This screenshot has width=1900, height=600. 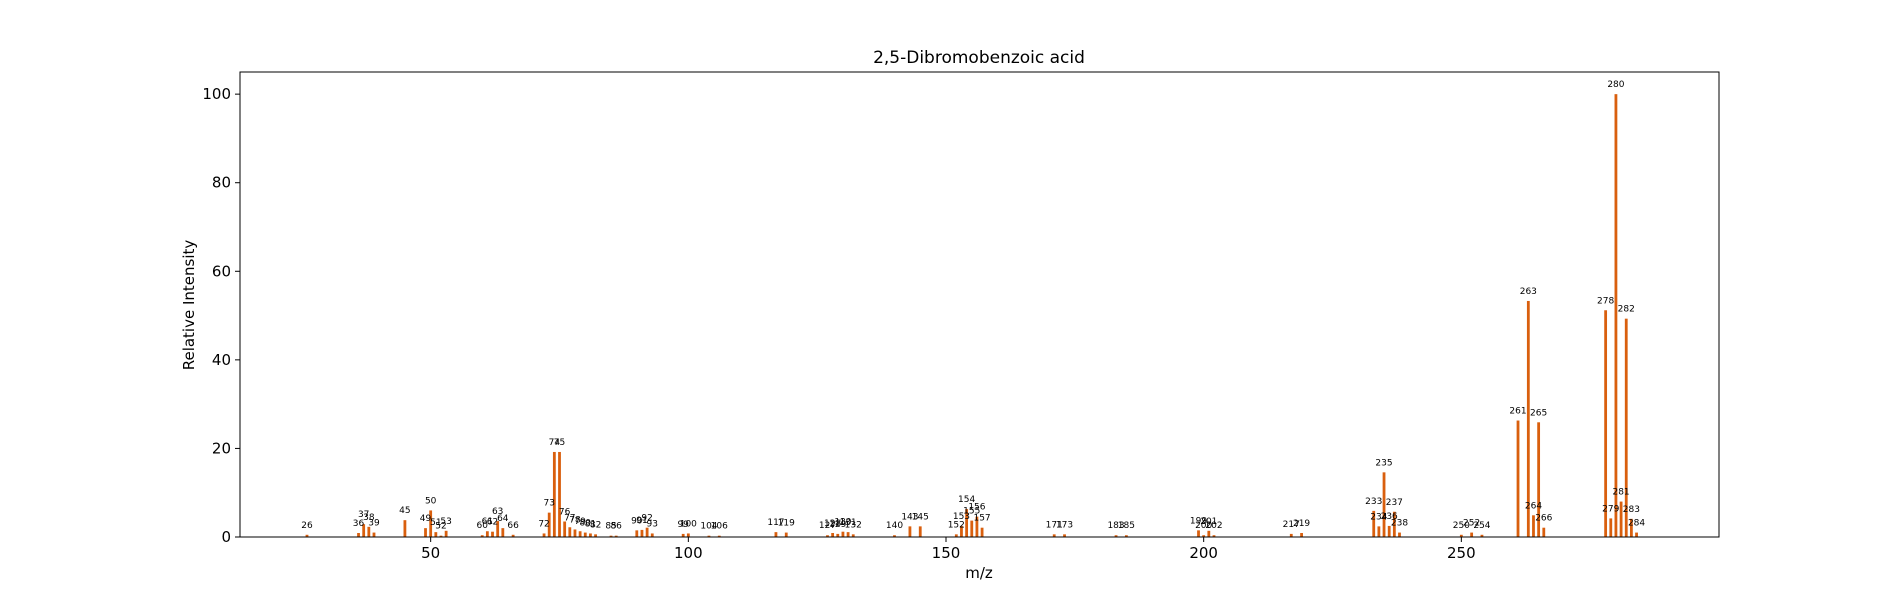 I want to click on chart-title: 2,5-Dibromobenzoic acid, so click(x=979, y=58).